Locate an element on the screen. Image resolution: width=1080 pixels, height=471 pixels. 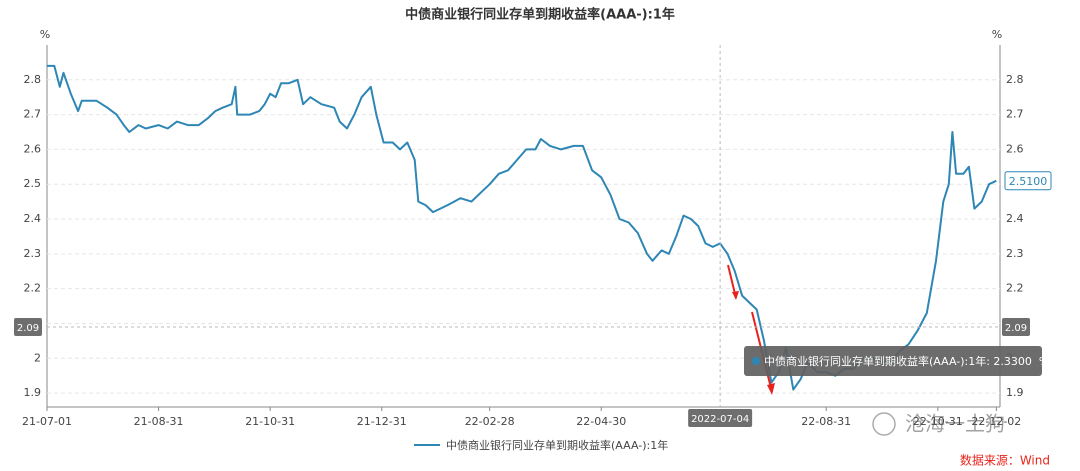
end-label-box is located at coordinates (1028, 181).